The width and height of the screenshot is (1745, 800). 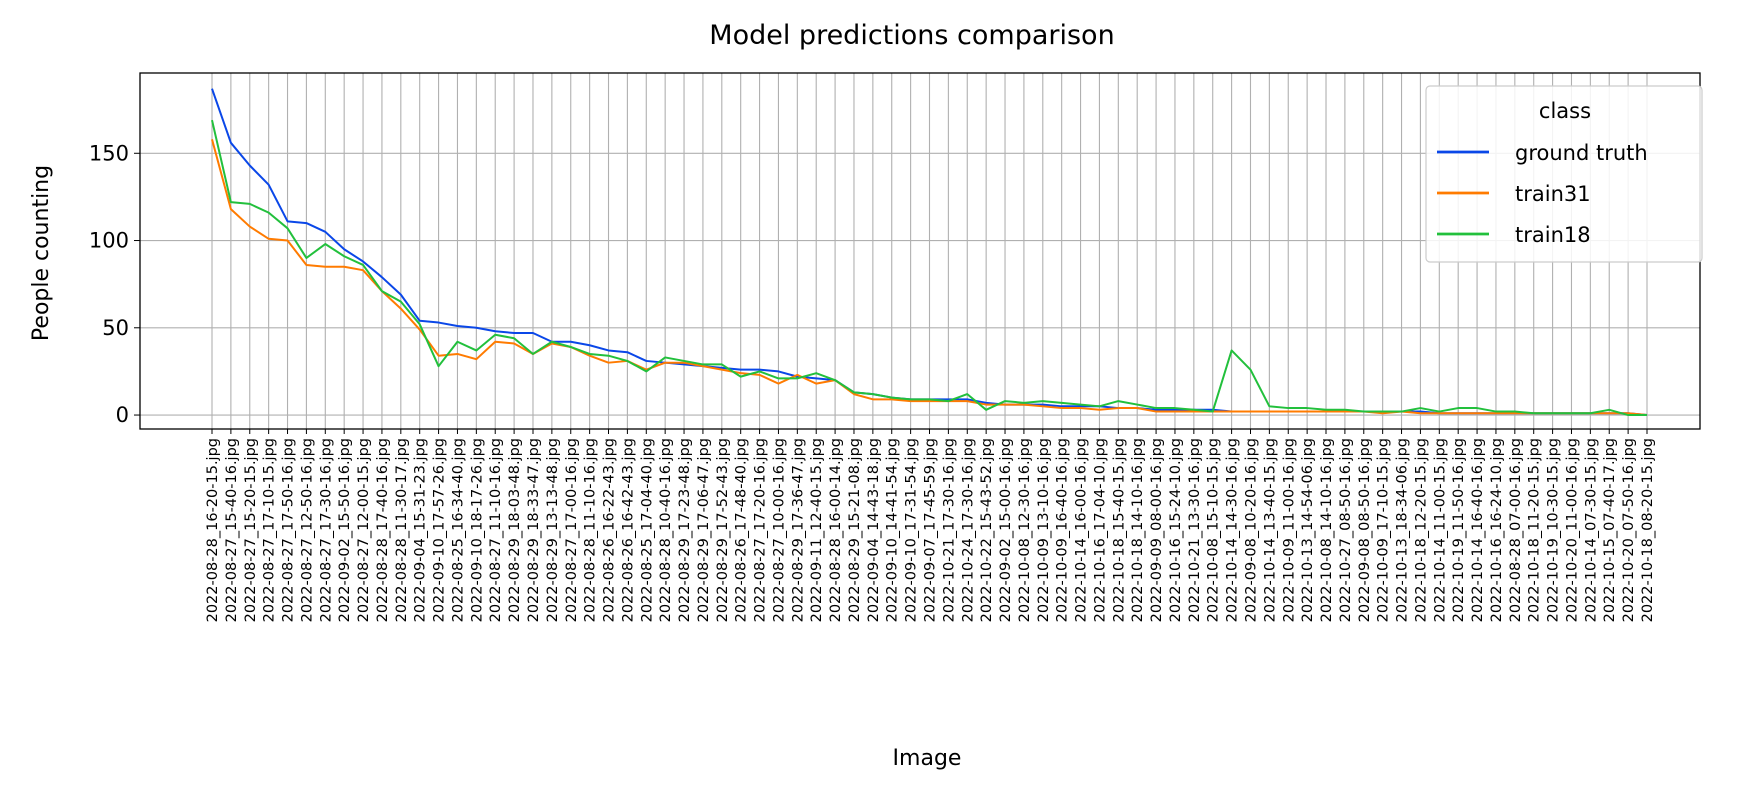 What do you see at coordinates (1346, 530) in the screenshot?
I see `x-tick-label: 2022-10-27_08-50-16.jpg` at bounding box center [1346, 530].